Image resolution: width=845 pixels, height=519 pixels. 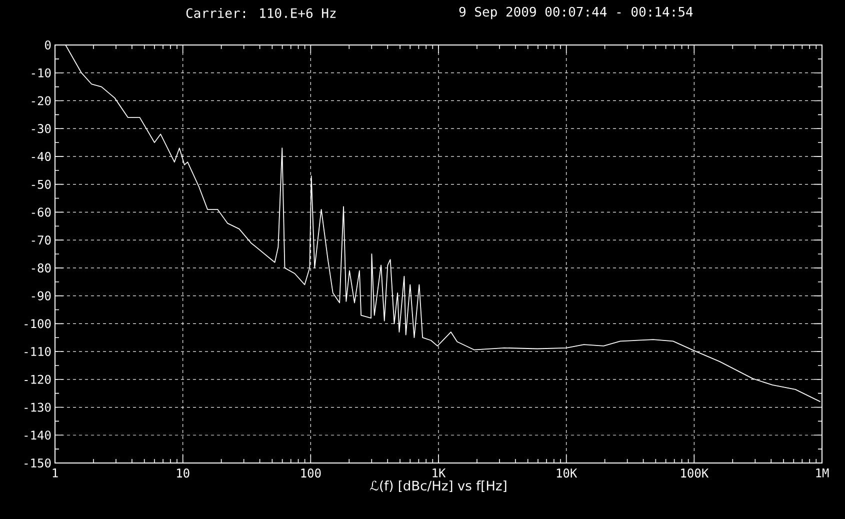 I want to click on x-tick-label: 1, so click(x=55, y=473).